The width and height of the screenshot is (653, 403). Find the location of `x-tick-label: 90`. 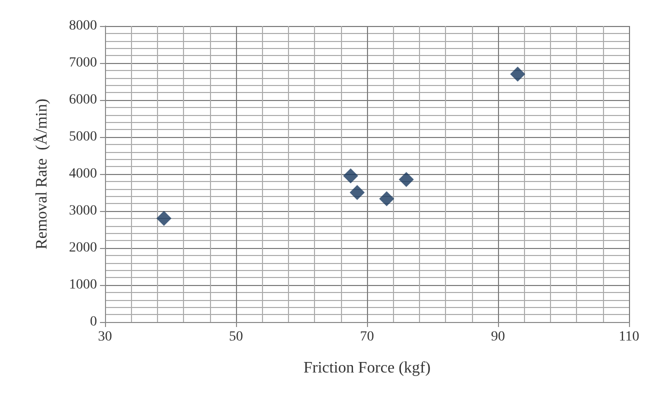

x-tick-label: 90 is located at coordinates (498, 337).